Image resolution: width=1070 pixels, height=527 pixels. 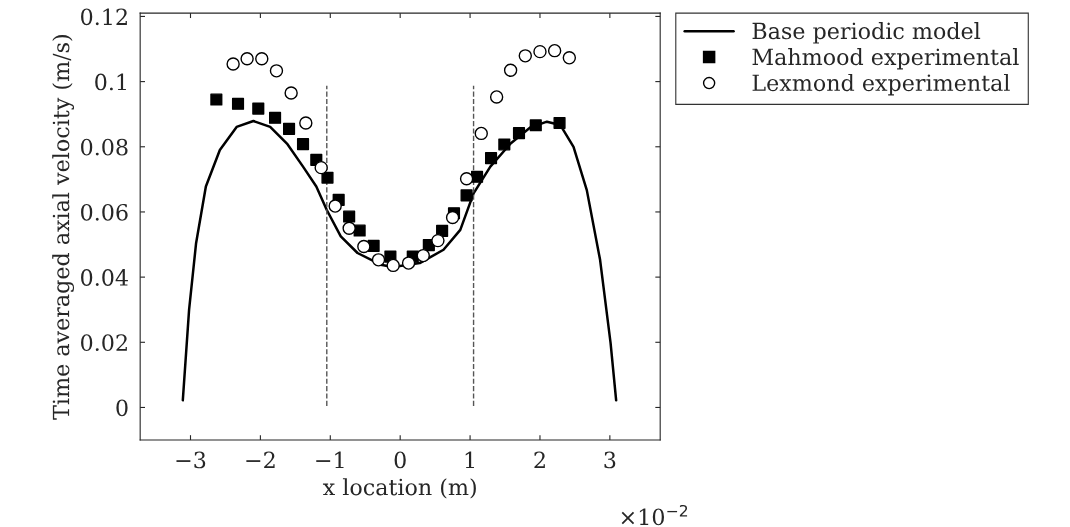 I want to click on x-tick-label: −2, so click(x=260, y=460).